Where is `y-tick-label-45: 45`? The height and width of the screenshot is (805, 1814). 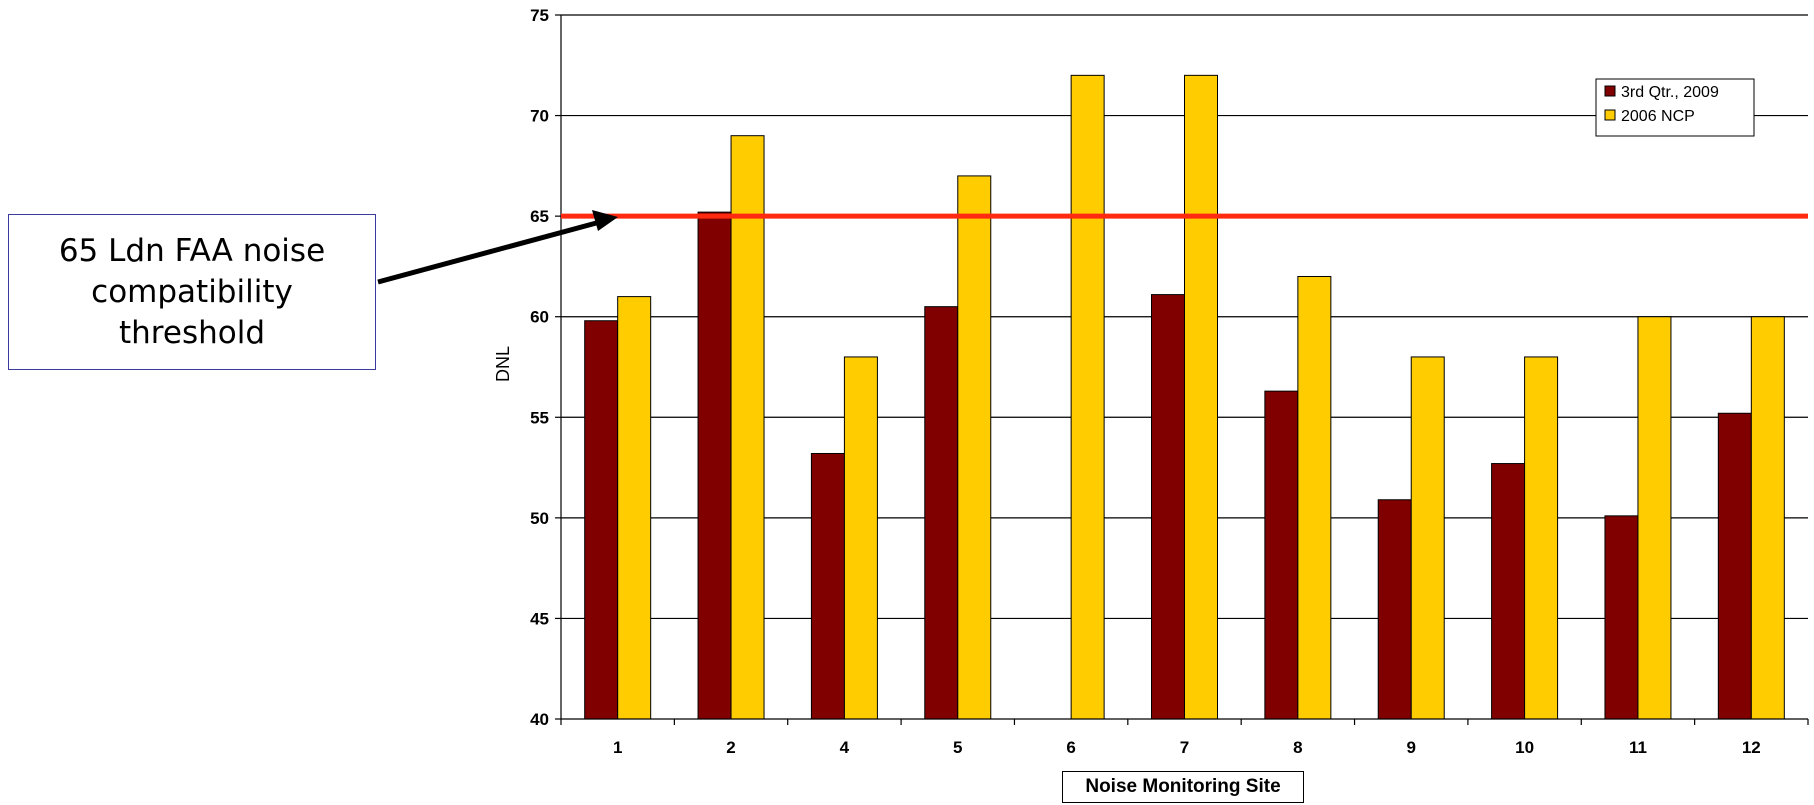 y-tick-label-45: 45 is located at coordinates (539, 618).